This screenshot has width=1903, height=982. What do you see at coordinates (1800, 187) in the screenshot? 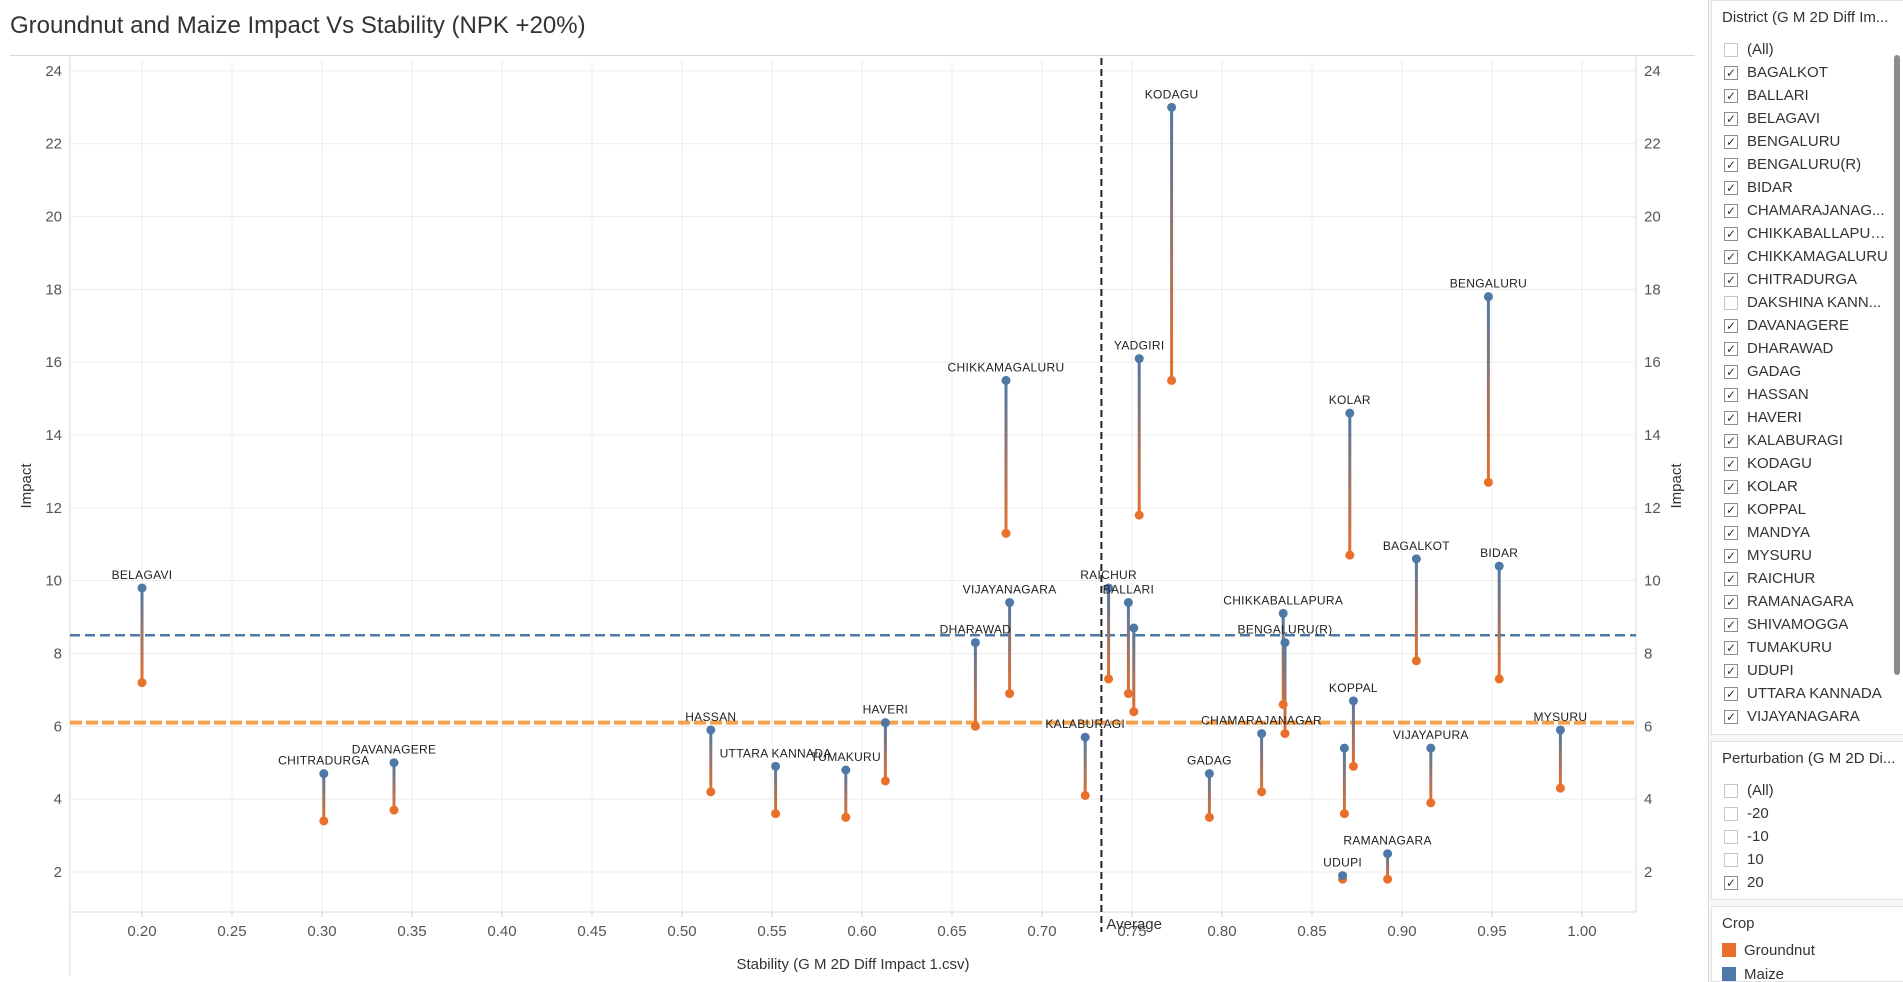
I see `district-option: ✓ BIDAR` at bounding box center [1800, 187].